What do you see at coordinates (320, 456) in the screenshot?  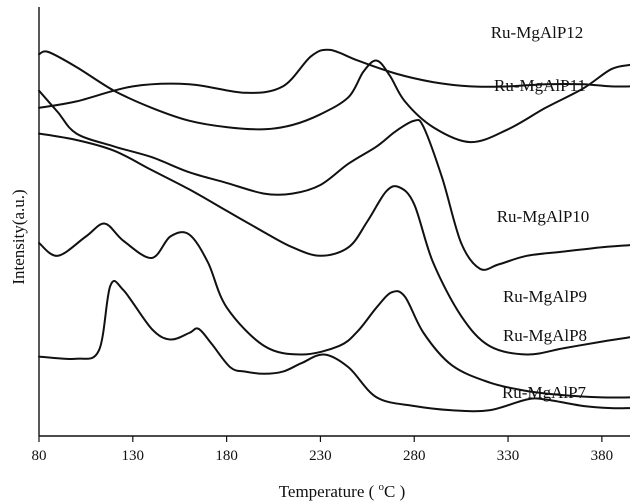 I see `x-tick-label: 230` at bounding box center [320, 456].